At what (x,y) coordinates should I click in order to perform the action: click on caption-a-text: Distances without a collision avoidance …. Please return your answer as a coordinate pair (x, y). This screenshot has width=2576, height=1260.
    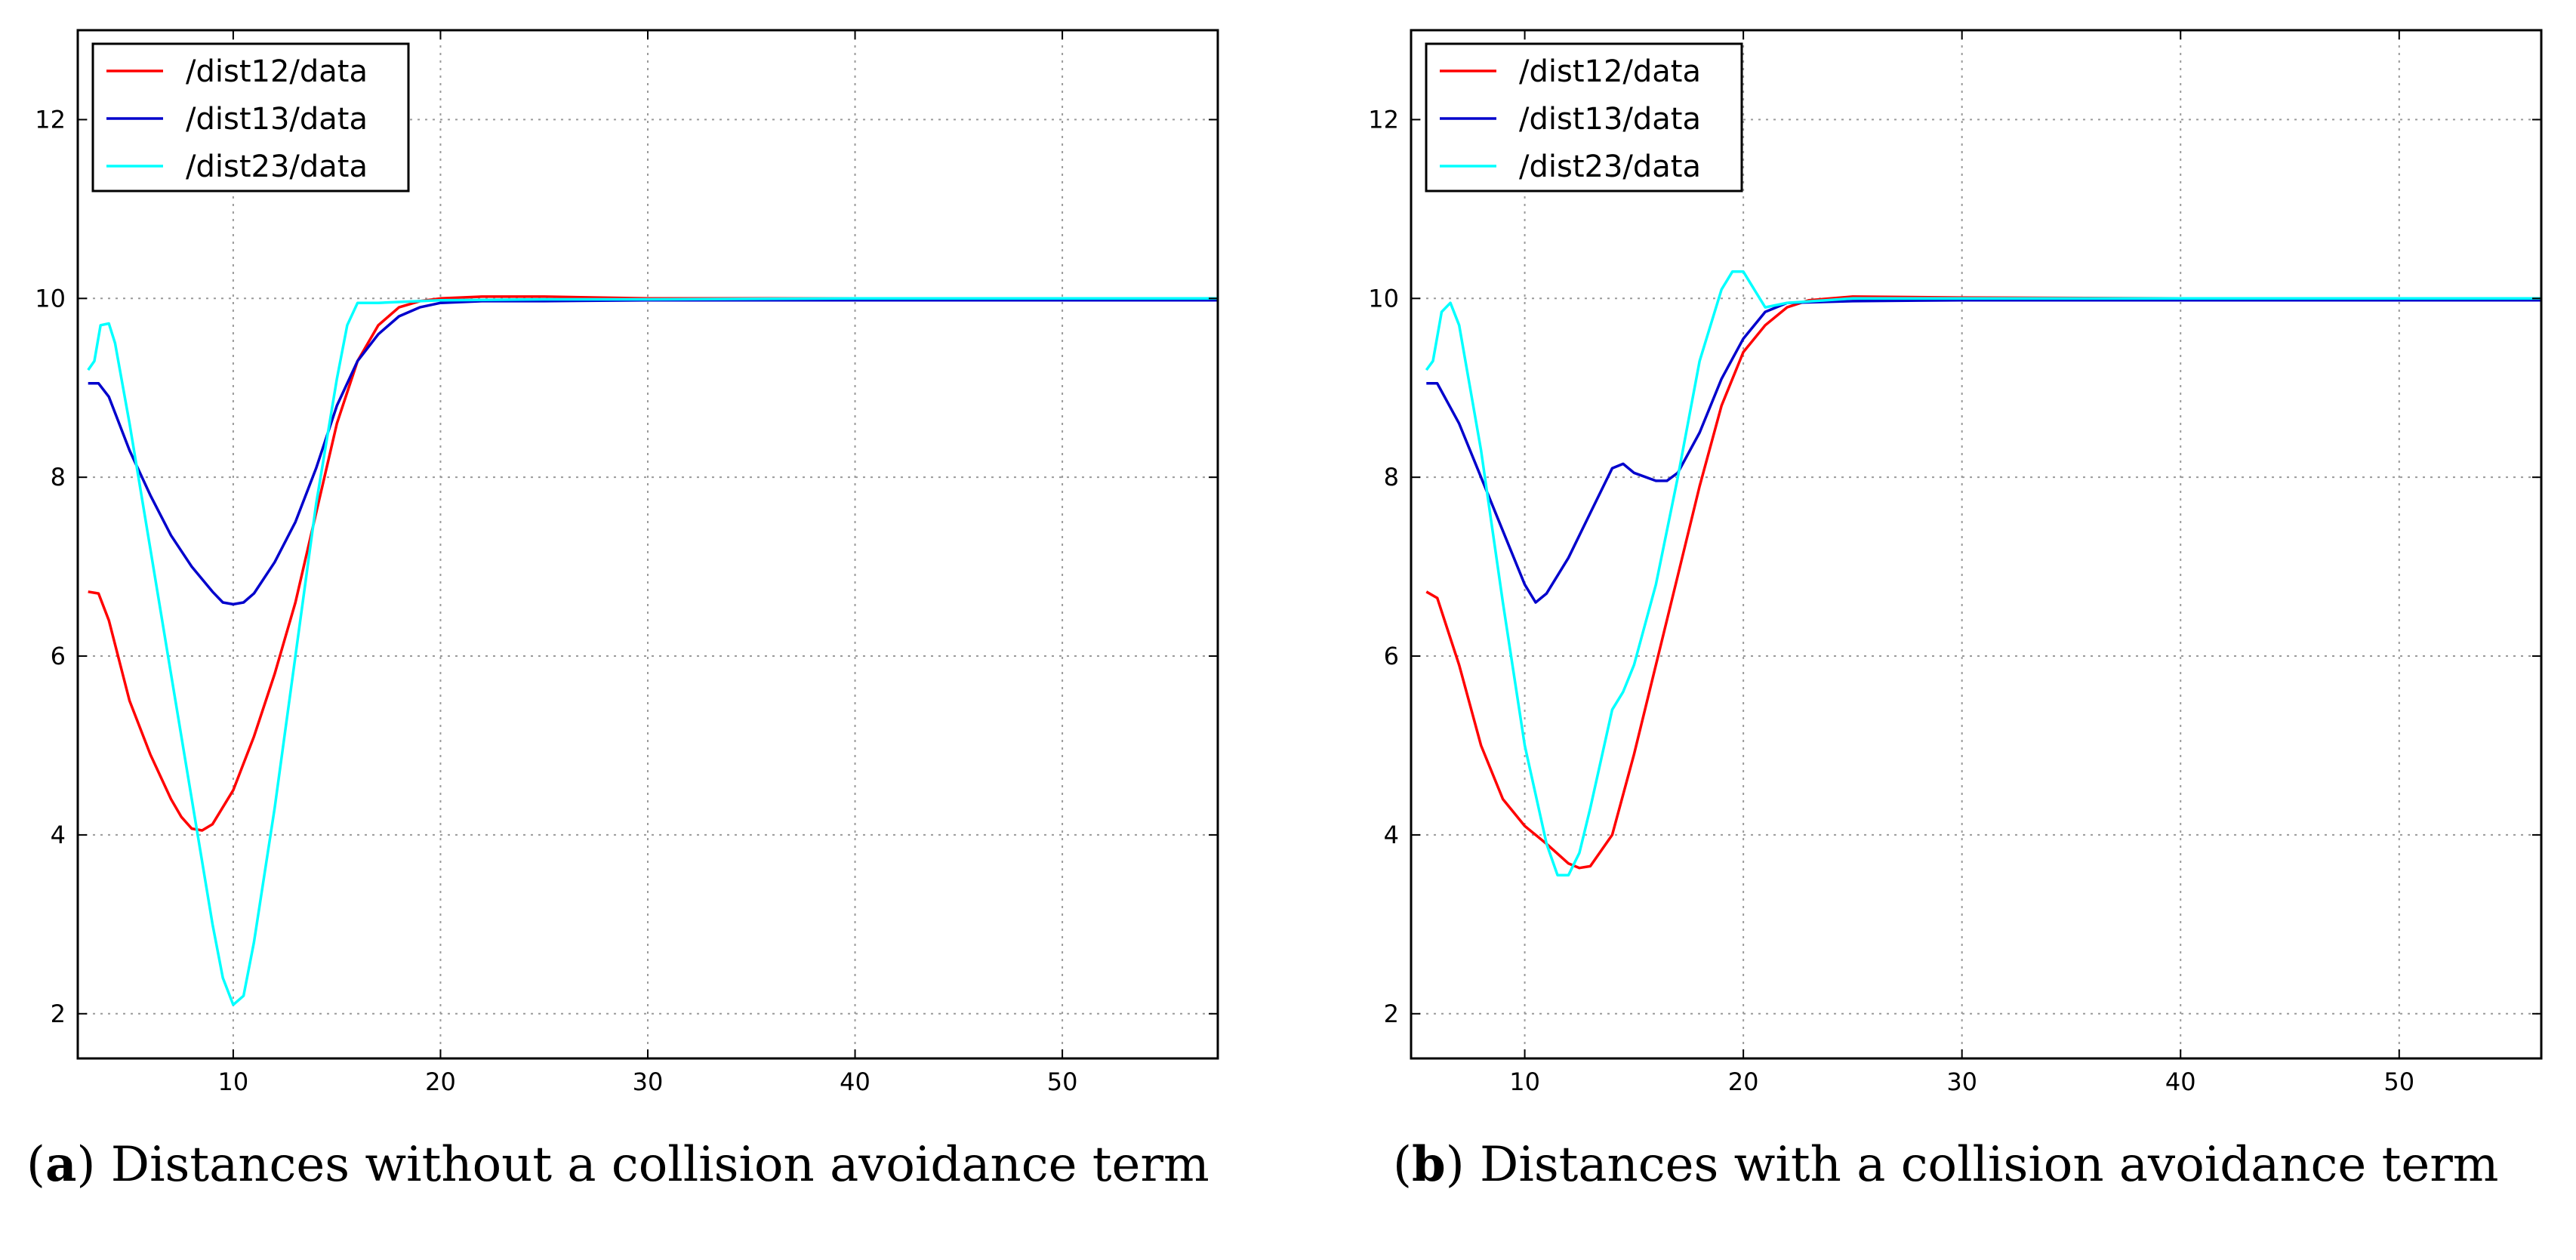
    Looking at the image, I should click on (659, 1165).